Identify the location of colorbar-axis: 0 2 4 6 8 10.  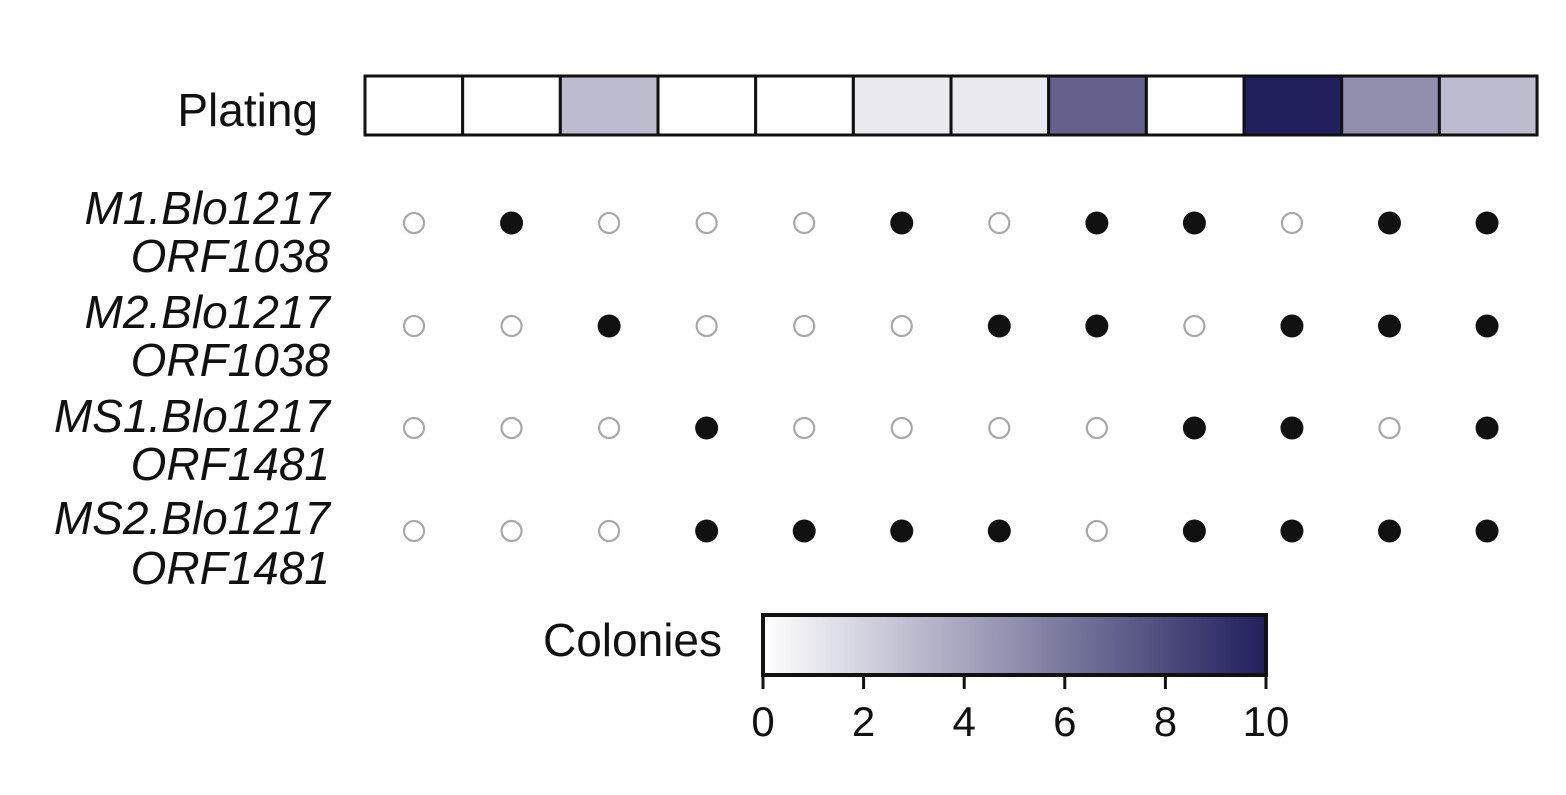
(1020, 710).